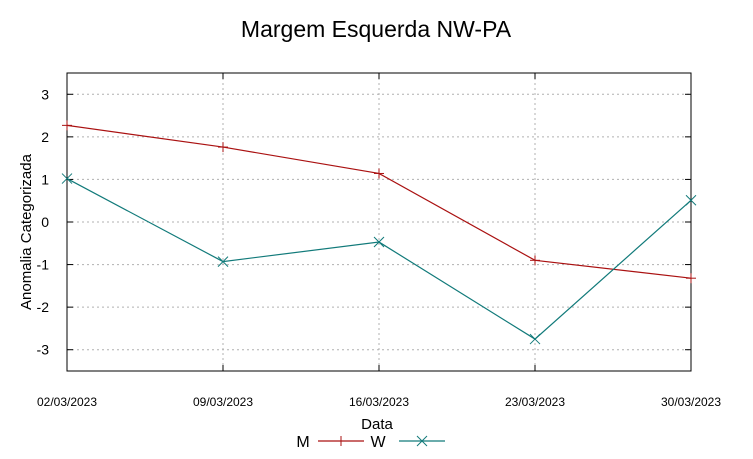  Describe the element at coordinates (43, 350) in the screenshot. I see `y-tick-label: -3` at that location.